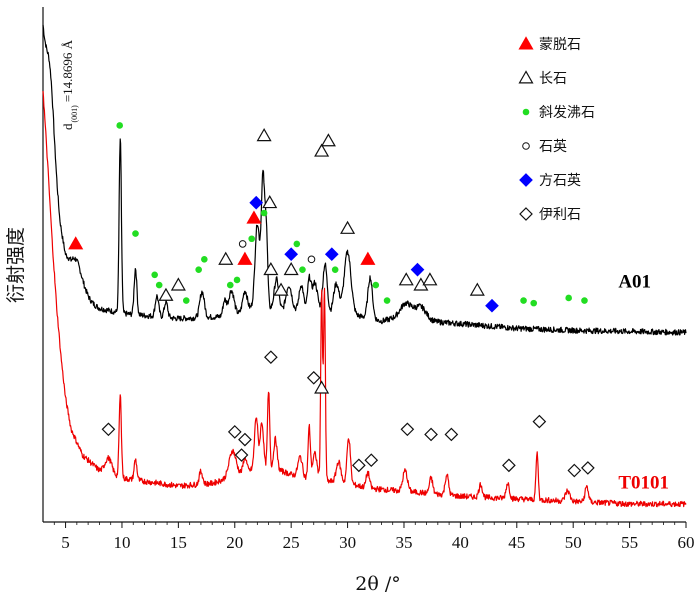  What do you see at coordinates (178, 542) in the screenshot?
I see `x-tick-label: 15` at bounding box center [178, 542].